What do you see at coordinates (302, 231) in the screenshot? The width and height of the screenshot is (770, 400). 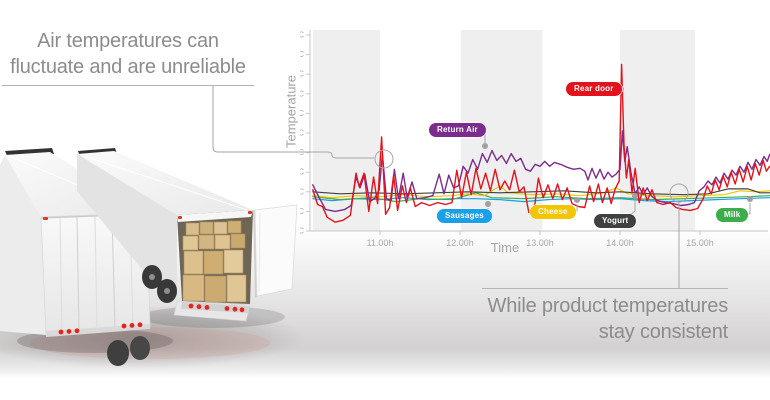 I see `y-tick-label: 0°C` at bounding box center [302, 231].